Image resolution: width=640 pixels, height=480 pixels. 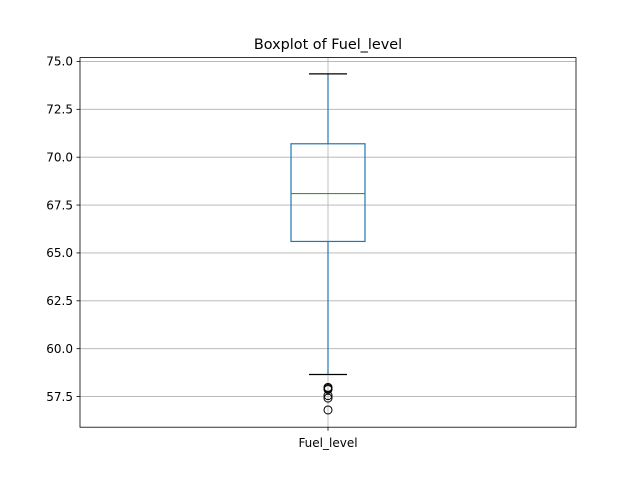 What do you see at coordinates (59, 205) in the screenshot?
I see `y-tick-label: 67.5` at bounding box center [59, 205].